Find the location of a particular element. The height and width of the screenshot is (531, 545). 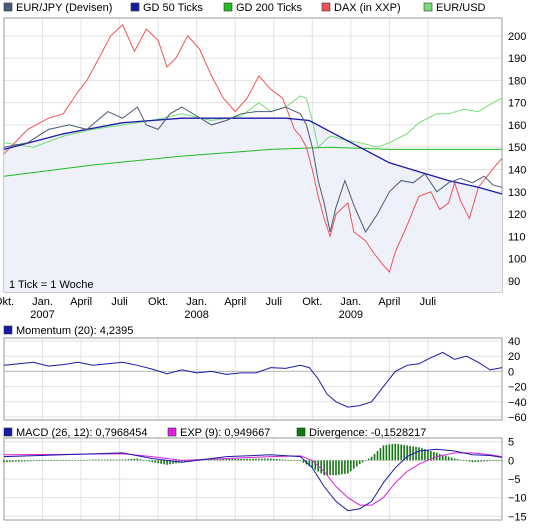

xtick-label-7: Juli is located at coordinates (273, 302).